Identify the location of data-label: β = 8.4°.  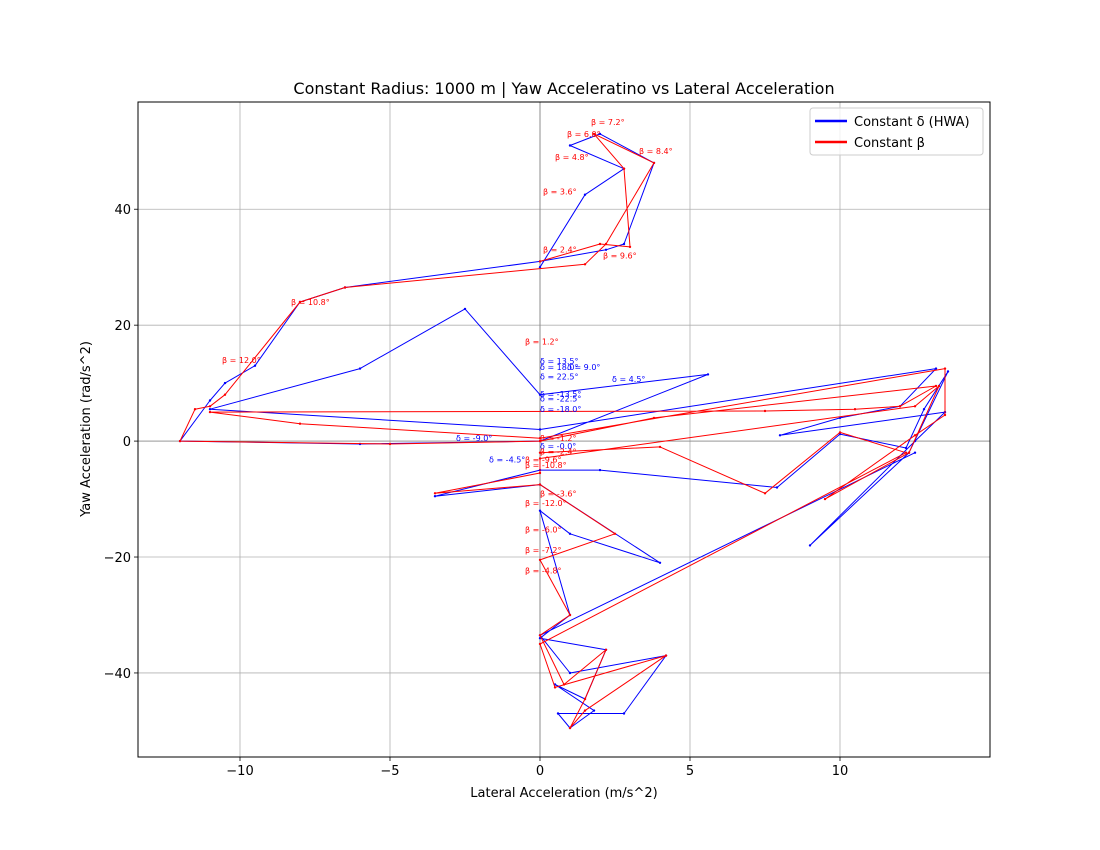
(656, 151).